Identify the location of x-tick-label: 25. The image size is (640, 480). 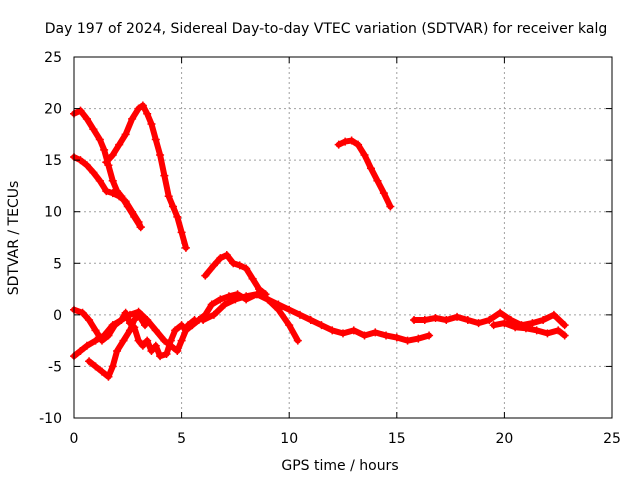
(612, 439).